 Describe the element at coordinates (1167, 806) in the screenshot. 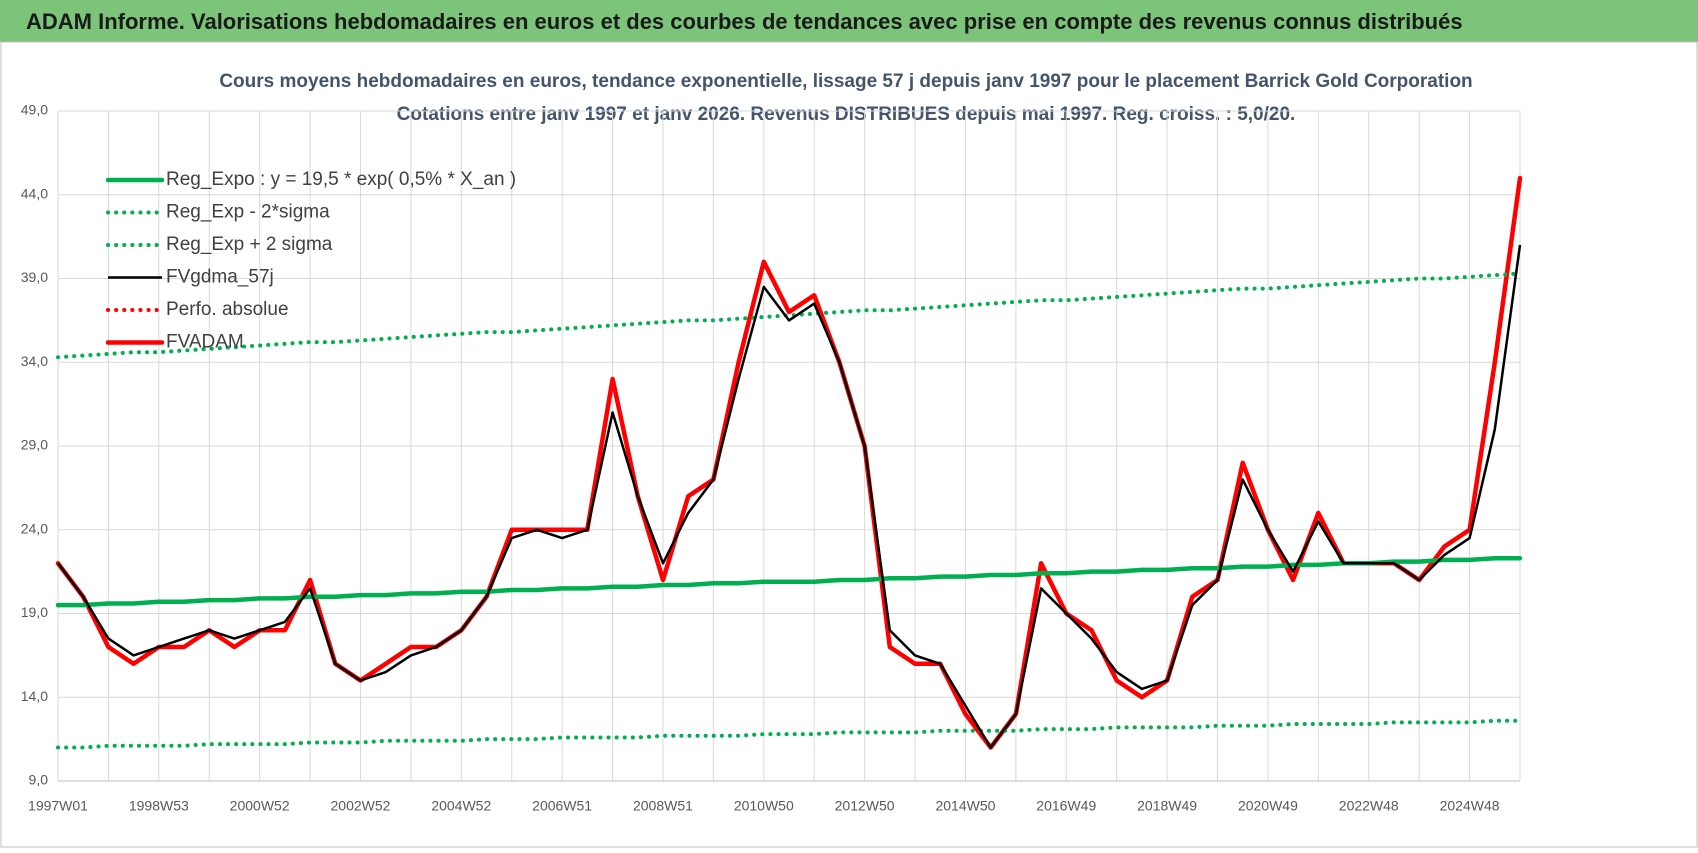

I see `x-tick-label: 2018W49` at that location.